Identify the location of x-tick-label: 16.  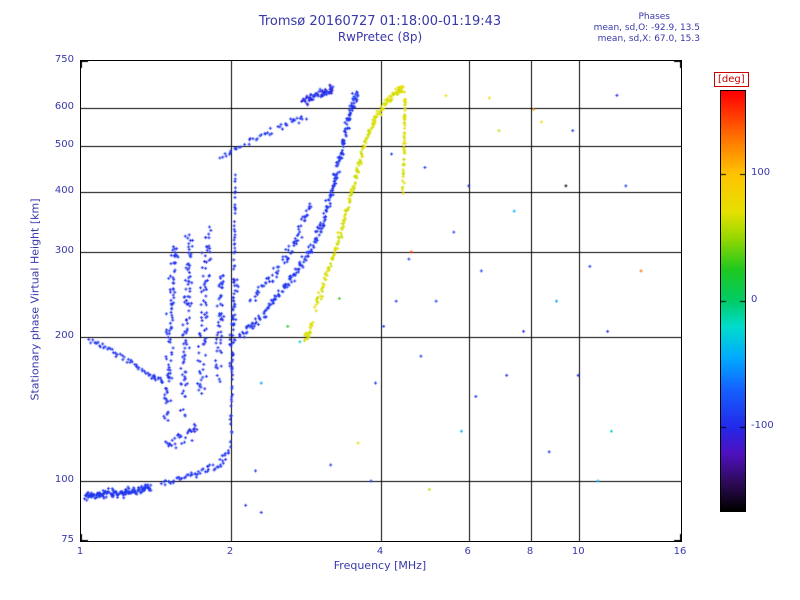
(680, 551).